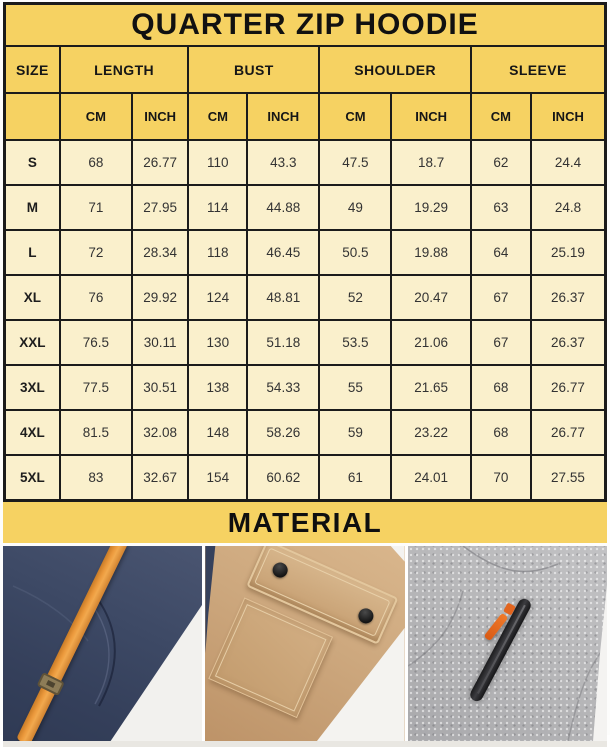 This screenshot has width=610, height=747. I want to click on cell-shoulder-cm: 55, so click(355, 387).